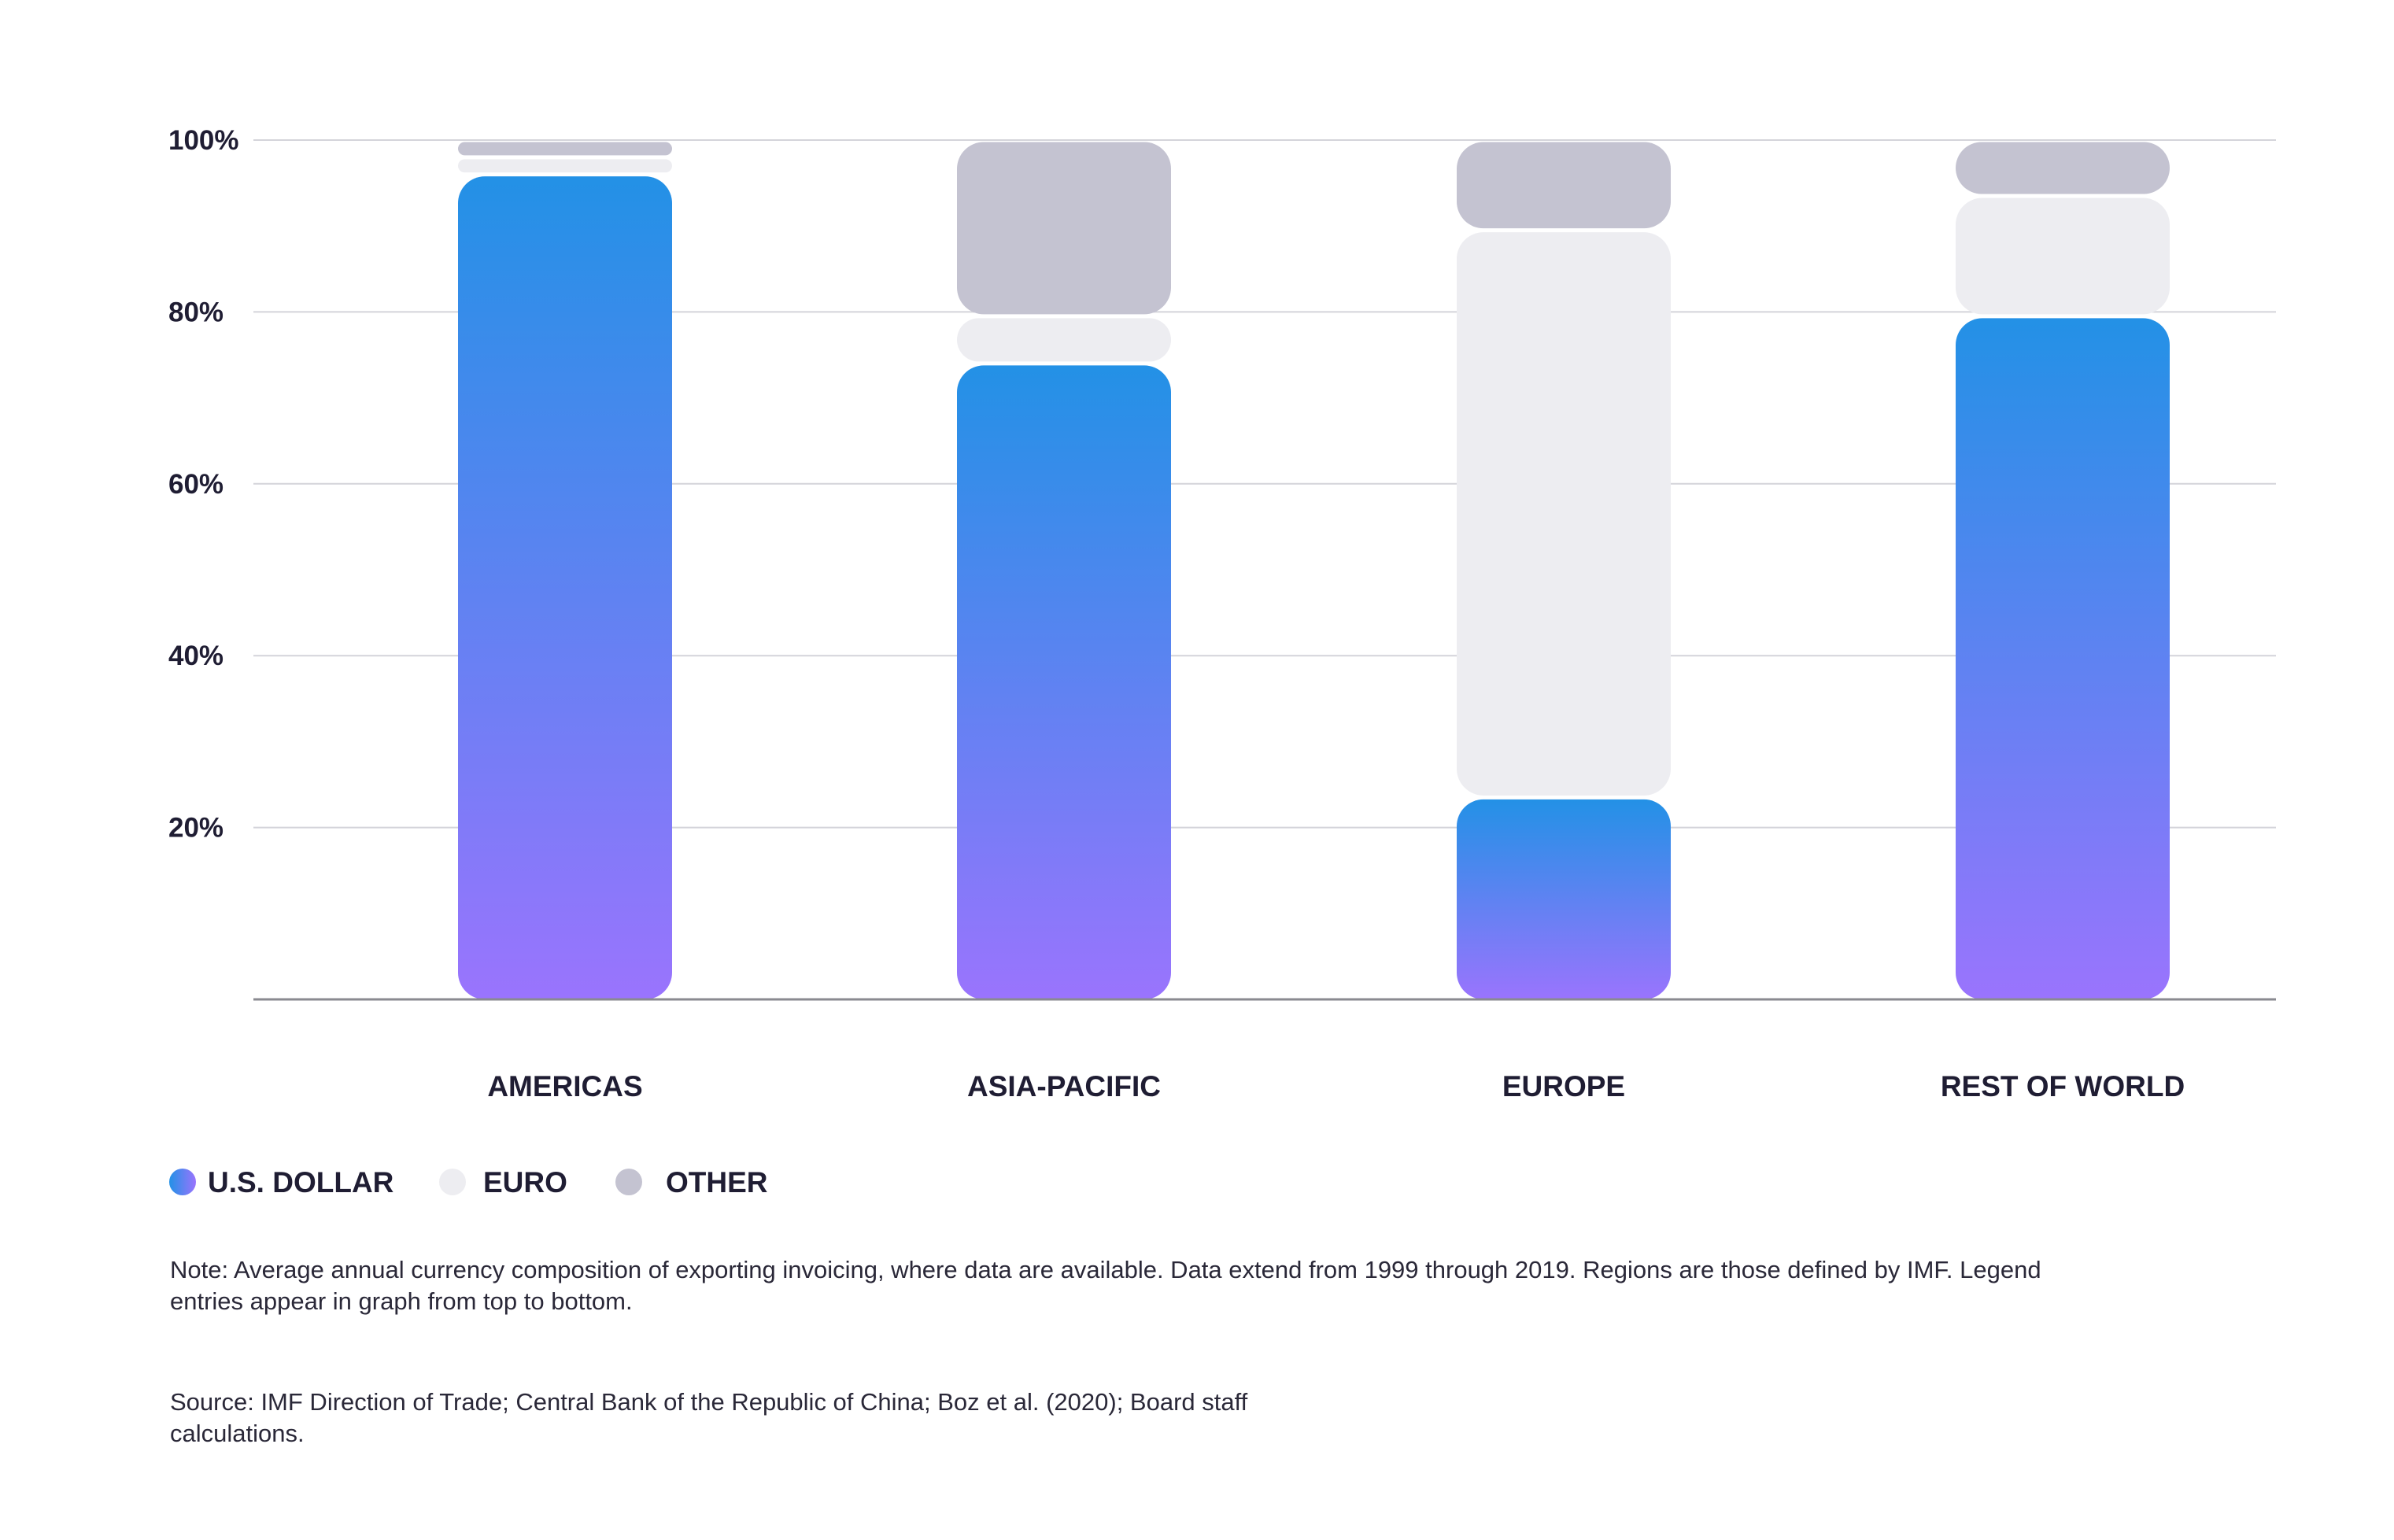  I want to click on legend: U.S. DOLLAR EURO OTHER, so click(468, 1182).